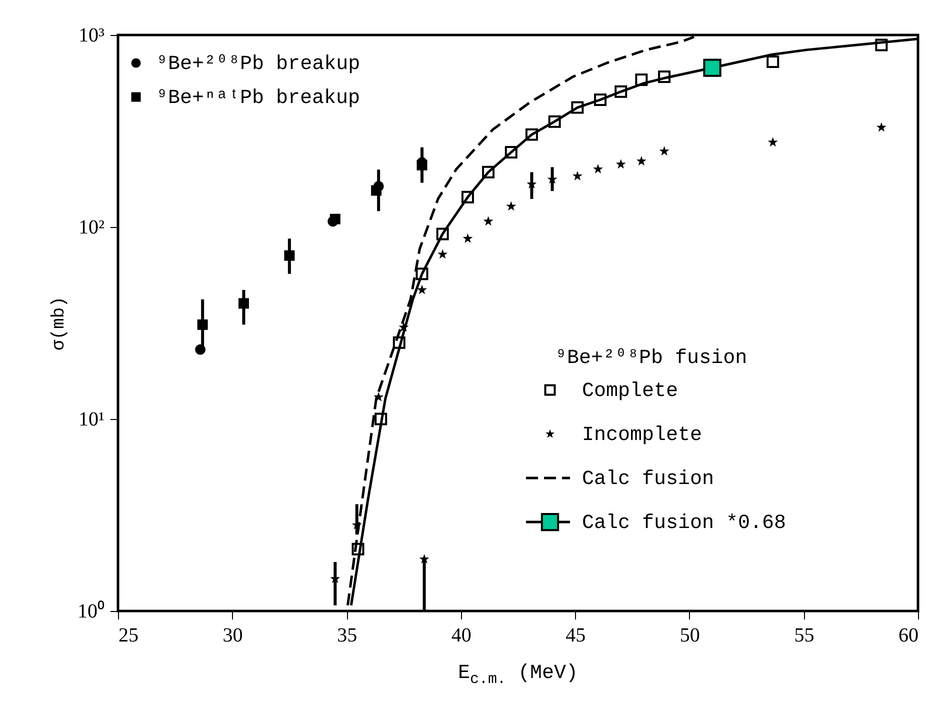 The image size is (935, 703). Describe the element at coordinates (461, 635) in the screenshot. I see `x-tick-label: 40` at that location.